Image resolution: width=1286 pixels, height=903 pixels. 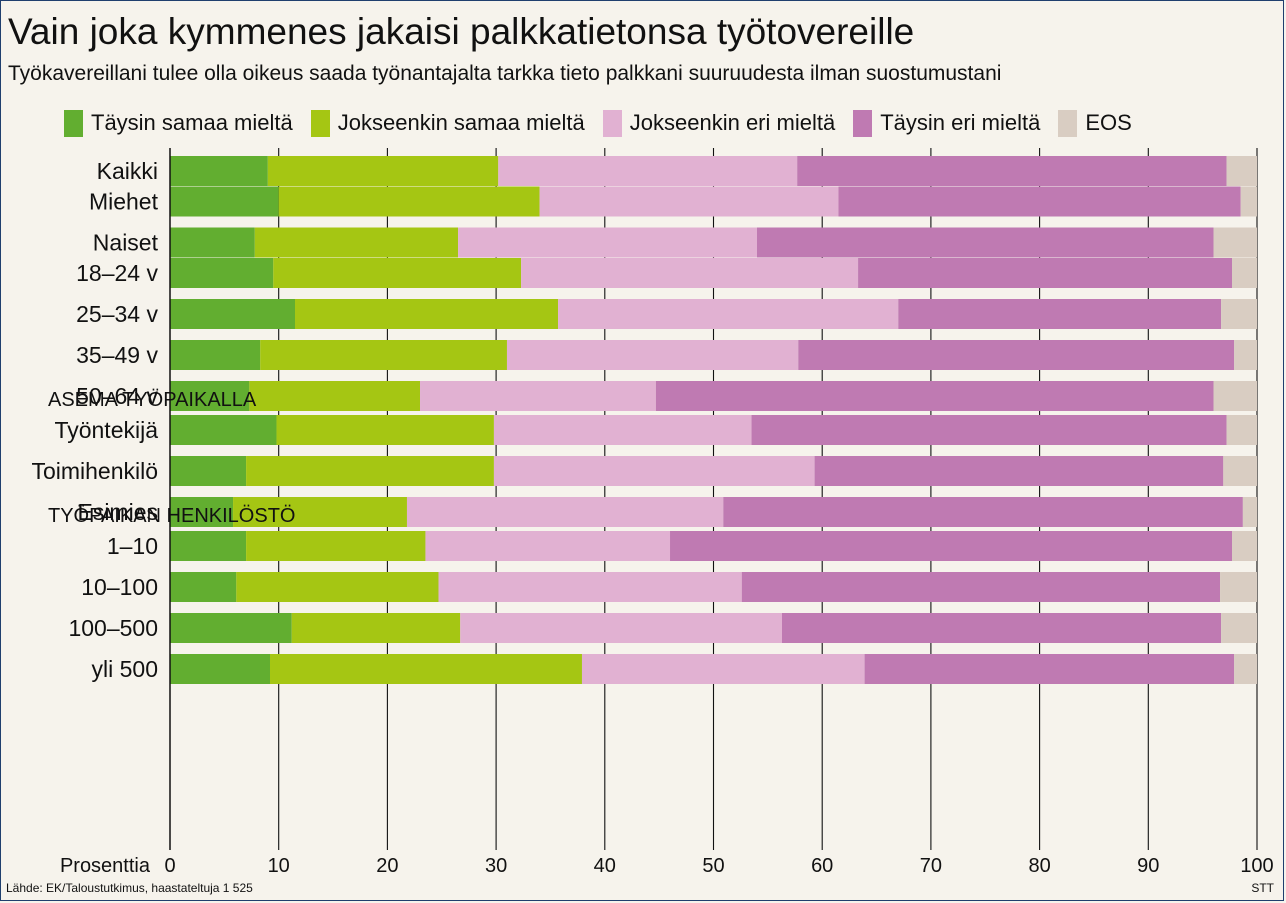 I want to click on legend-label: Täysin samaa mieltä, so click(x=192, y=122).